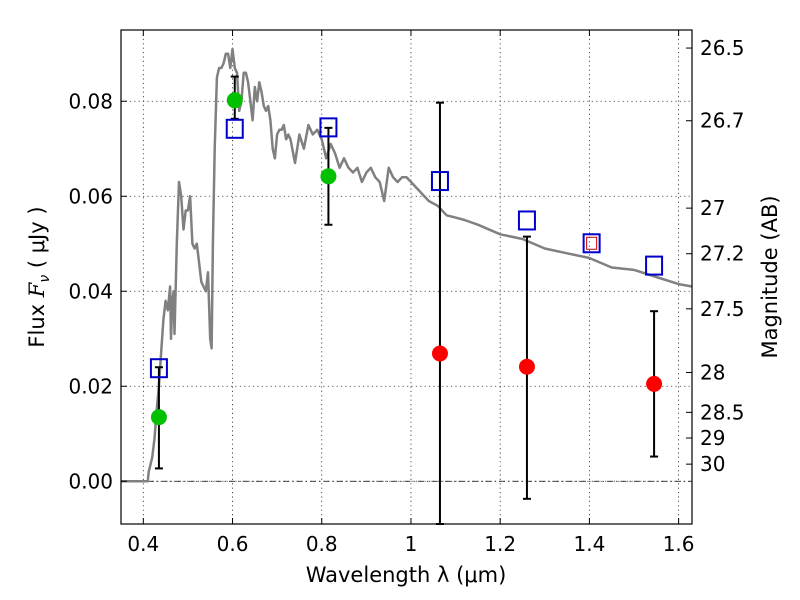  I want to click on y2-tick-label: 27.2, so click(722, 254).